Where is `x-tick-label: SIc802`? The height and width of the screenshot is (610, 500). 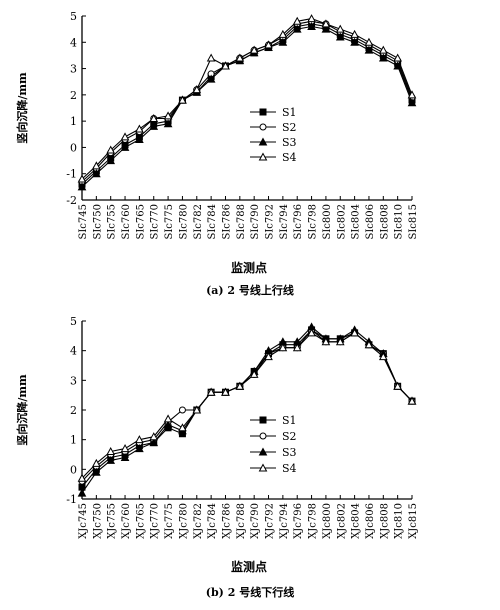
x-tick-label: SIc802 is located at coordinates (341, 222).